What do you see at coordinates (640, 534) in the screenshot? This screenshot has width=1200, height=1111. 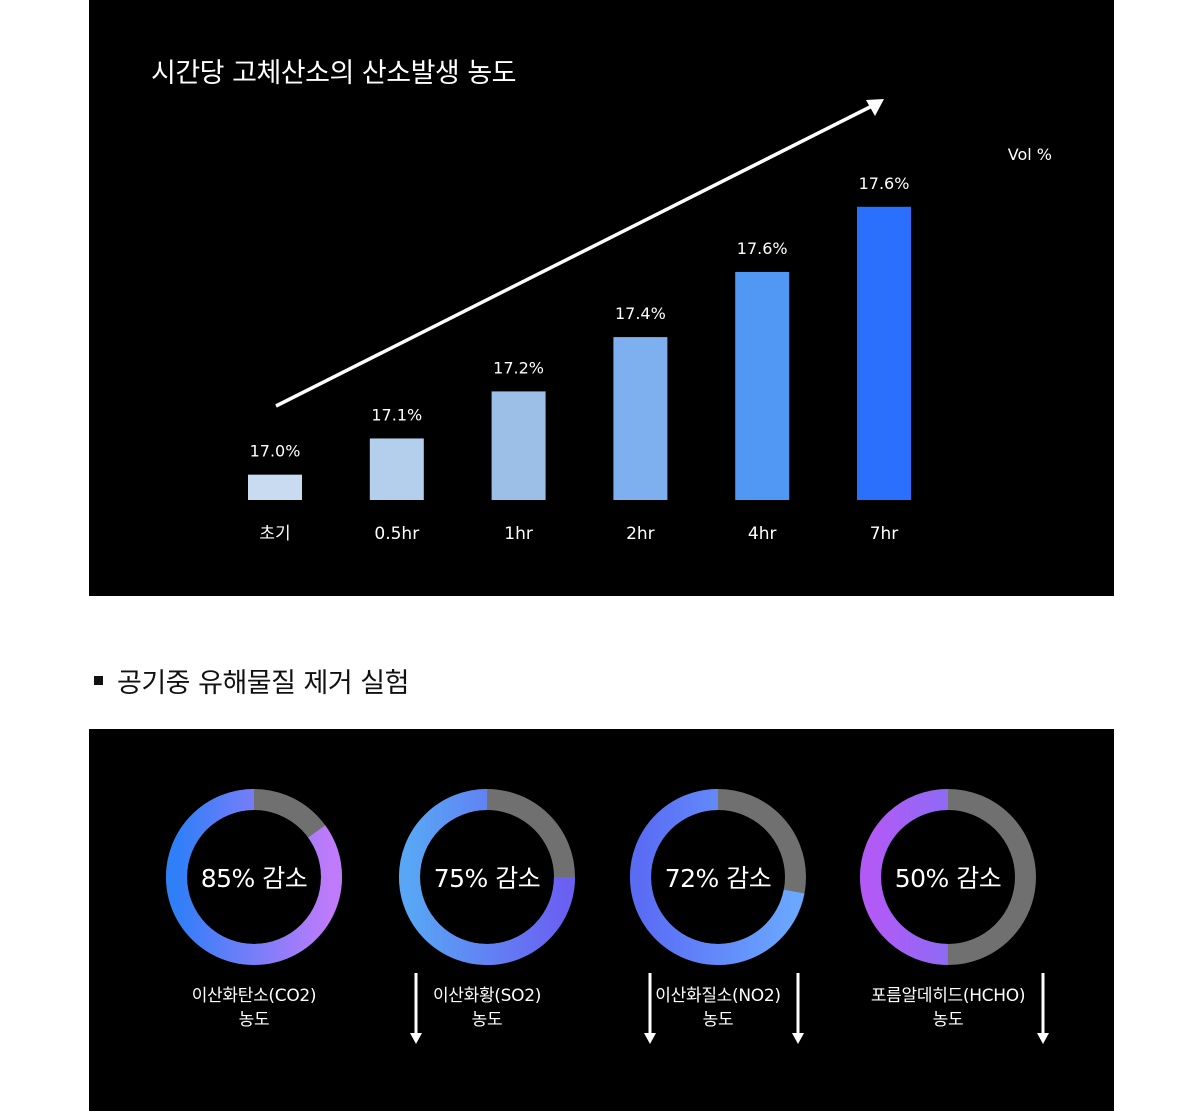 I see `category-label: 2hr` at bounding box center [640, 534].